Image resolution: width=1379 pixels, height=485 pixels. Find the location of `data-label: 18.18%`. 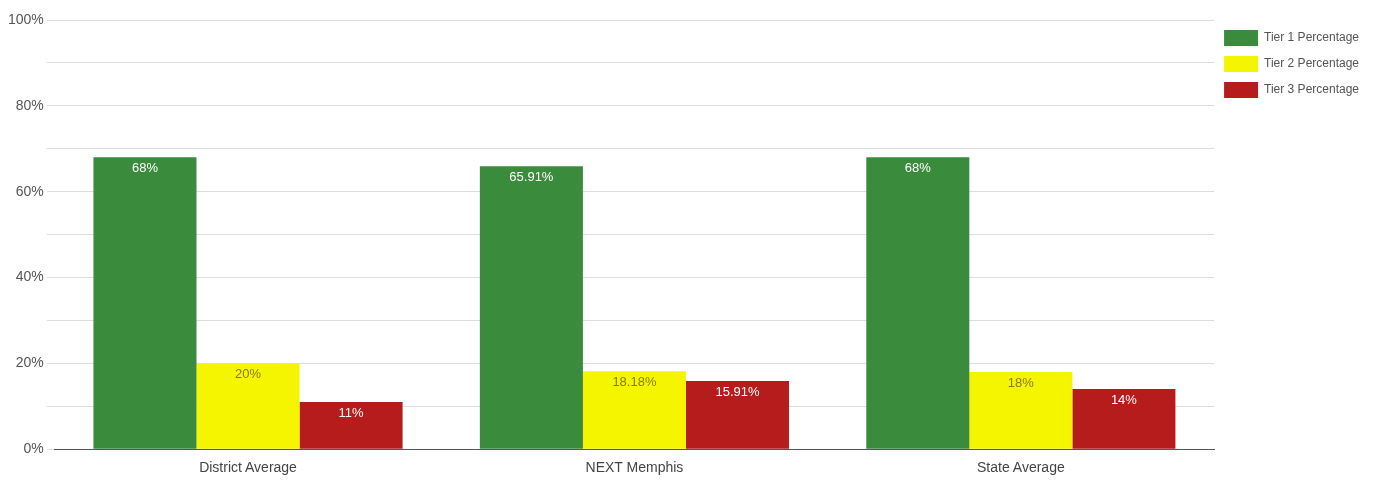

data-label: 18.18% is located at coordinates (634, 382).